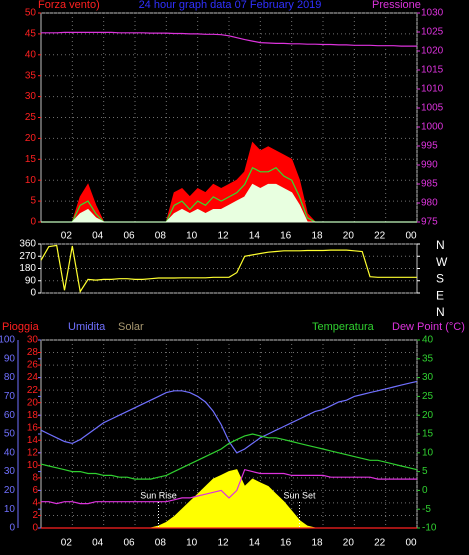 The height and width of the screenshot is (555, 469). What do you see at coordinates (255, 236) in the screenshot?
I see `x-tick-label: 14` at bounding box center [255, 236].